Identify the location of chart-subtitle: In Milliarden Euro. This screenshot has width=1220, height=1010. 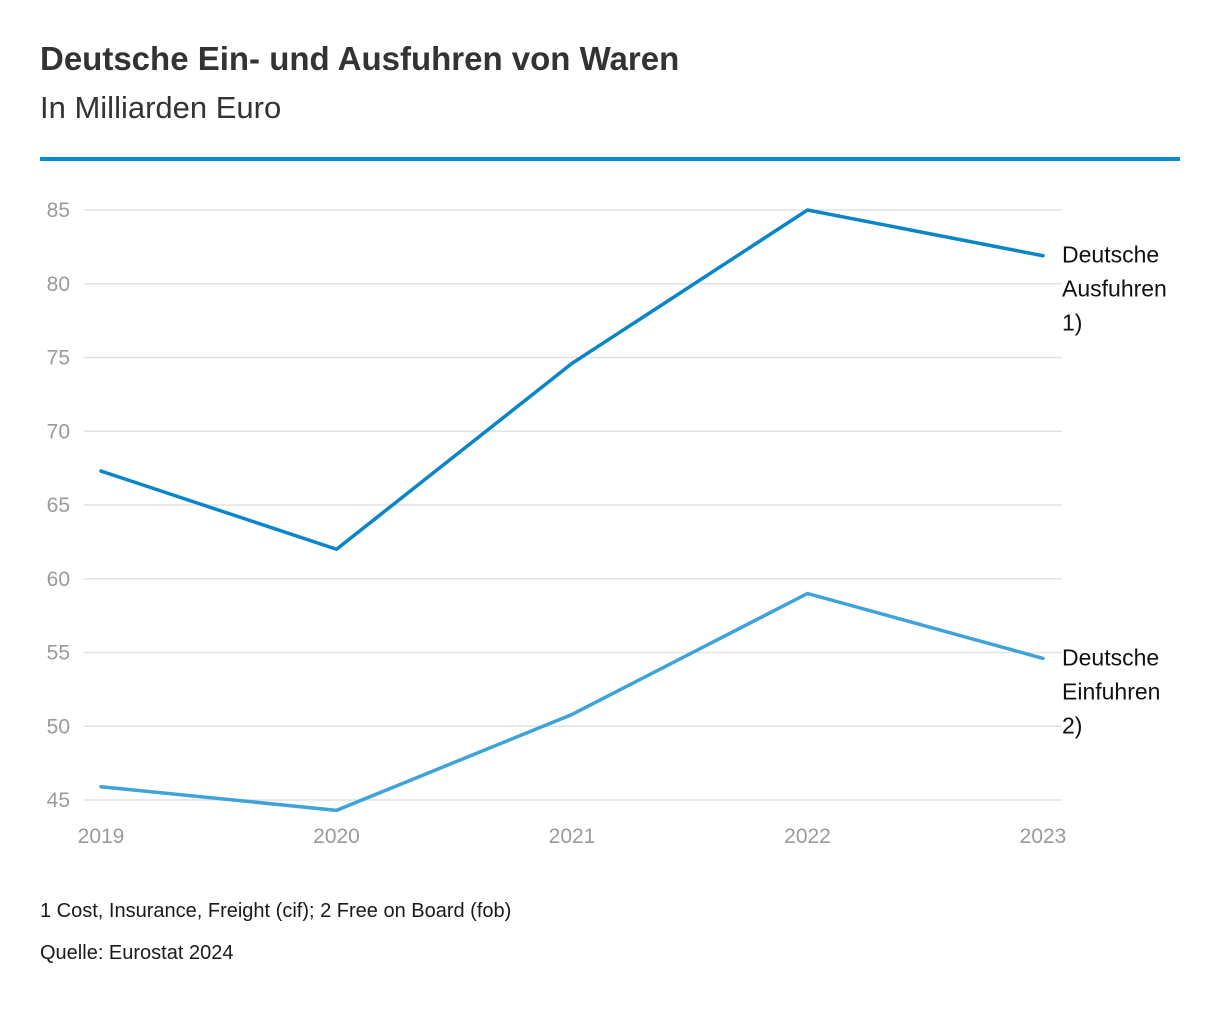
(161, 107).